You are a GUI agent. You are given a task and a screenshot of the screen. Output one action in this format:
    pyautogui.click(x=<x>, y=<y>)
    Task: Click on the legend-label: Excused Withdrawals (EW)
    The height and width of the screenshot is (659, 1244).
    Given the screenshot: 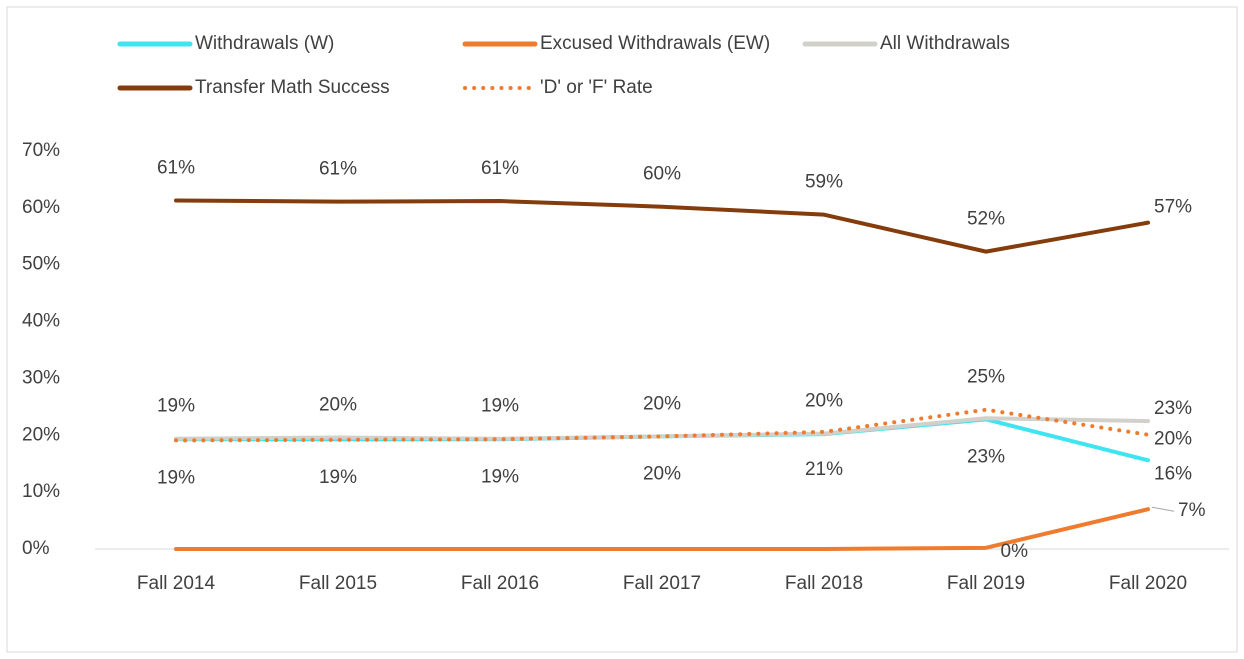 What is the action you would take?
    pyautogui.click(x=655, y=43)
    